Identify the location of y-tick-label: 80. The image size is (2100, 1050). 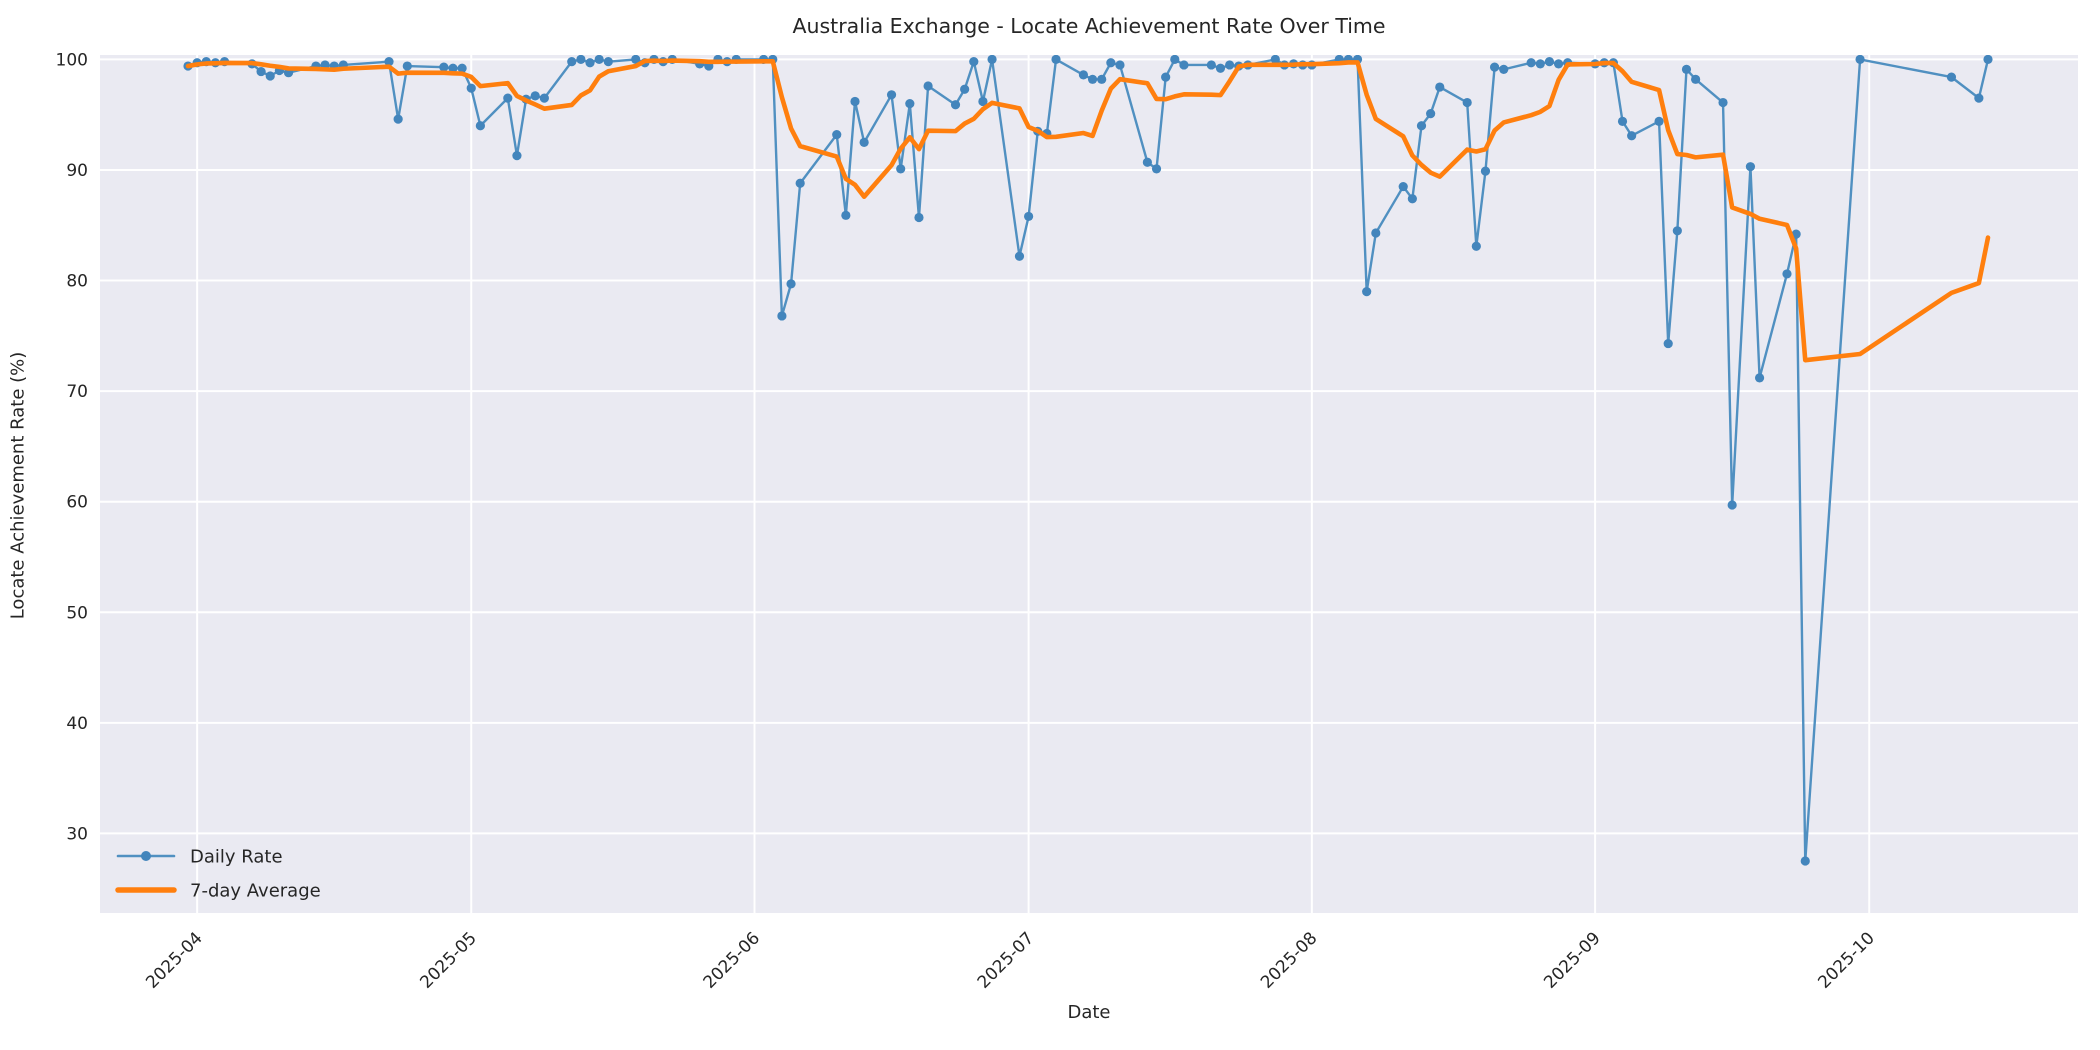
(77, 282).